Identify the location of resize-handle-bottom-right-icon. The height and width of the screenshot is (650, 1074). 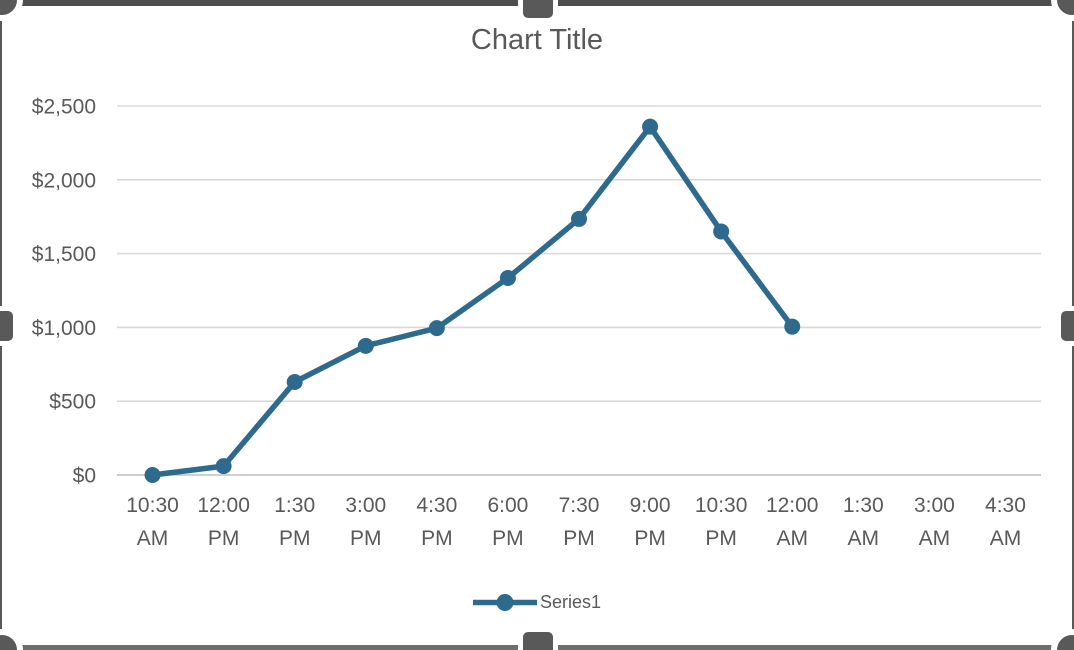
(1062, 639).